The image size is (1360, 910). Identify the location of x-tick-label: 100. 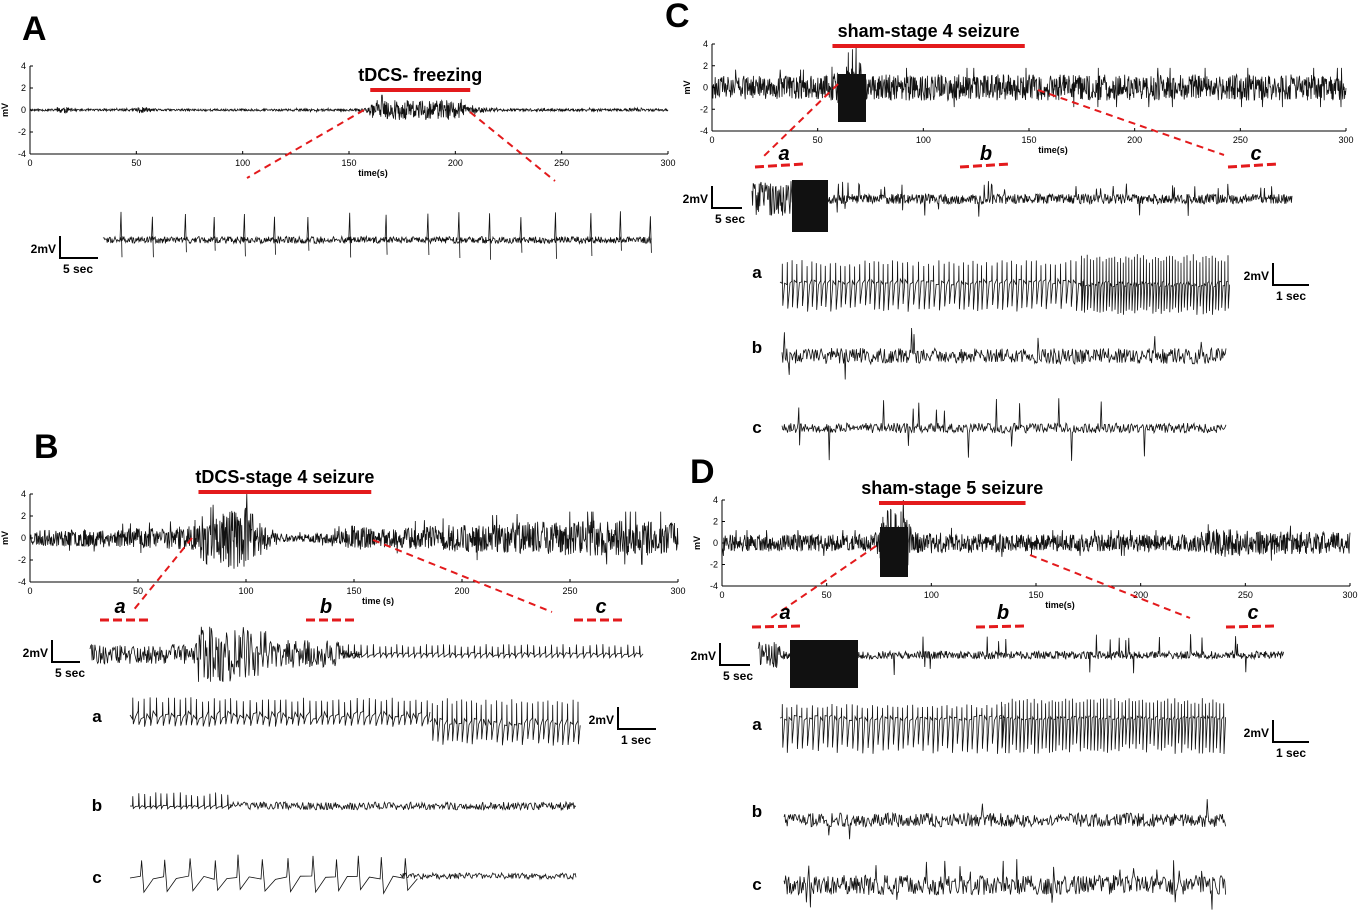
(245, 591).